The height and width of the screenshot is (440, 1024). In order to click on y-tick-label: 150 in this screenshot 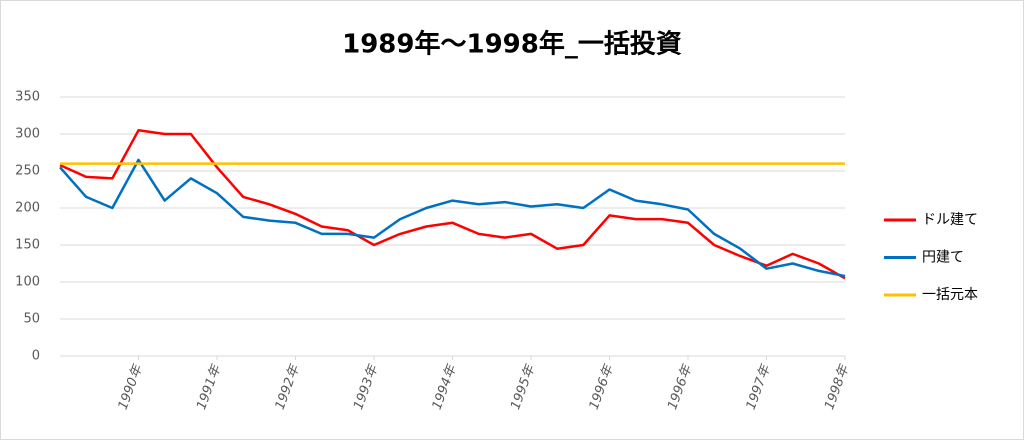, I will do `click(27, 245)`.